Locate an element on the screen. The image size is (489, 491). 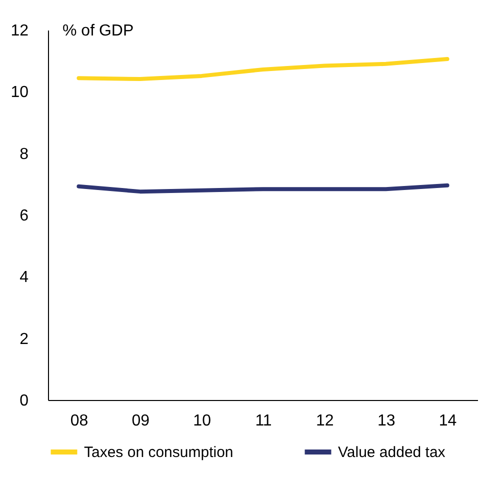
y-tick-label: 4 is located at coordinates (24, 277).